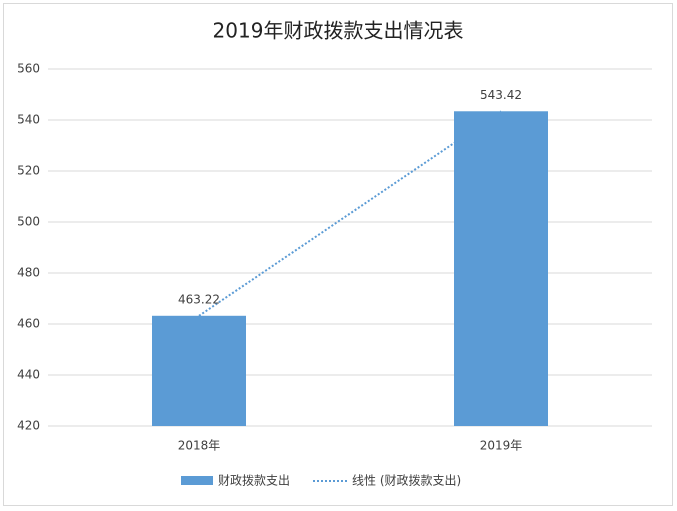 This screenshot has width=677, height=511. I want to click on y-tick-label: 540, so click(28, 120).